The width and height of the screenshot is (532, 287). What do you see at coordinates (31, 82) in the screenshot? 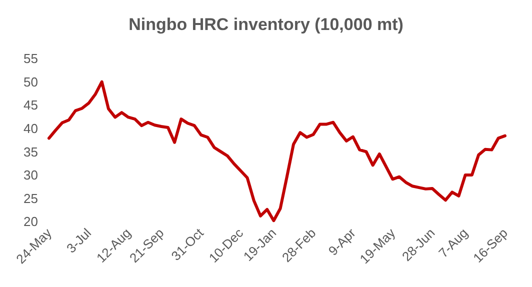
I see `y-tick-label: 50` at bounding box center [31, 82].